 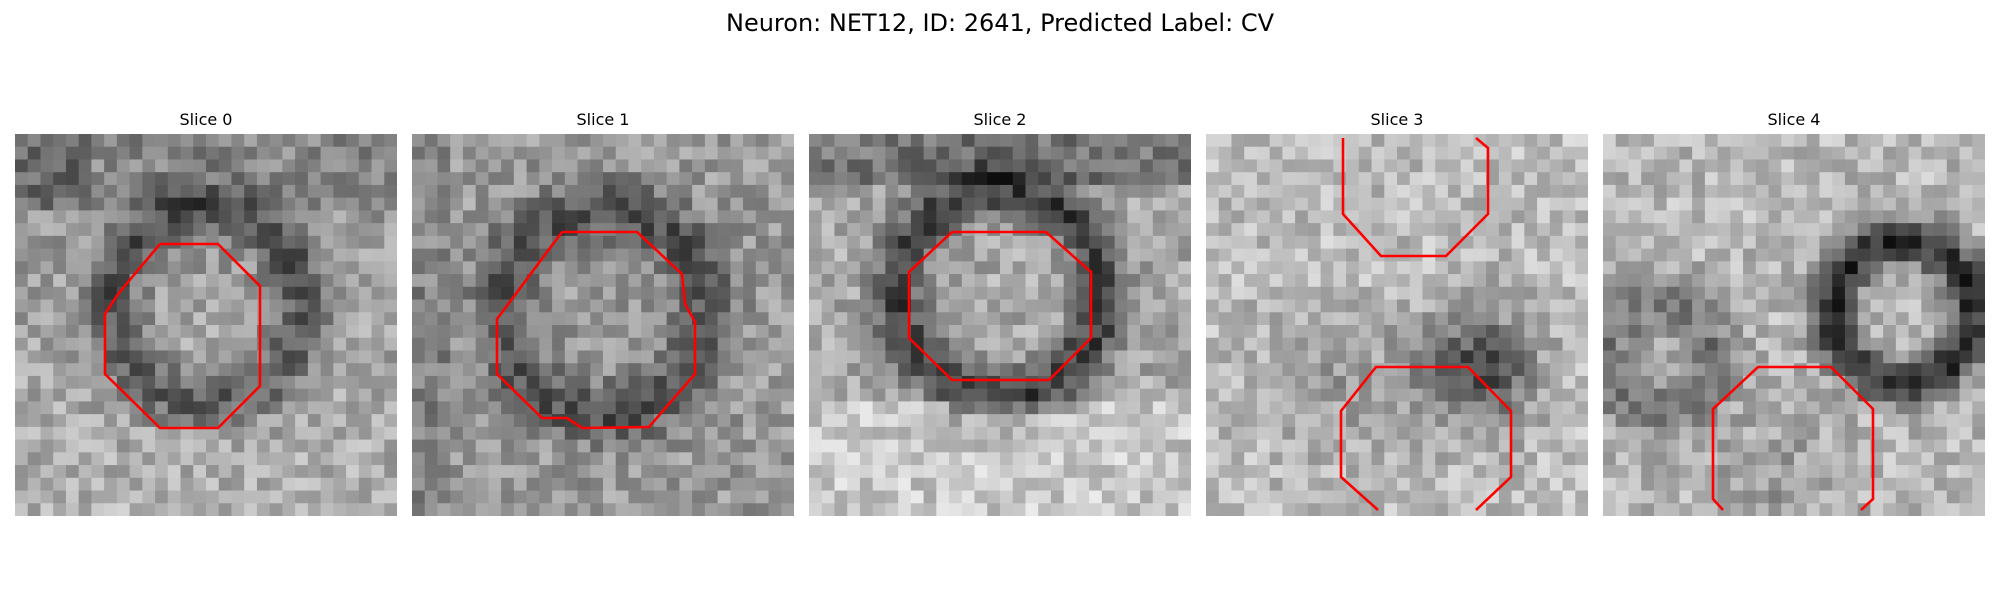 I want to click on slice-title-0: Slice 0, so click(x=206, y=120).